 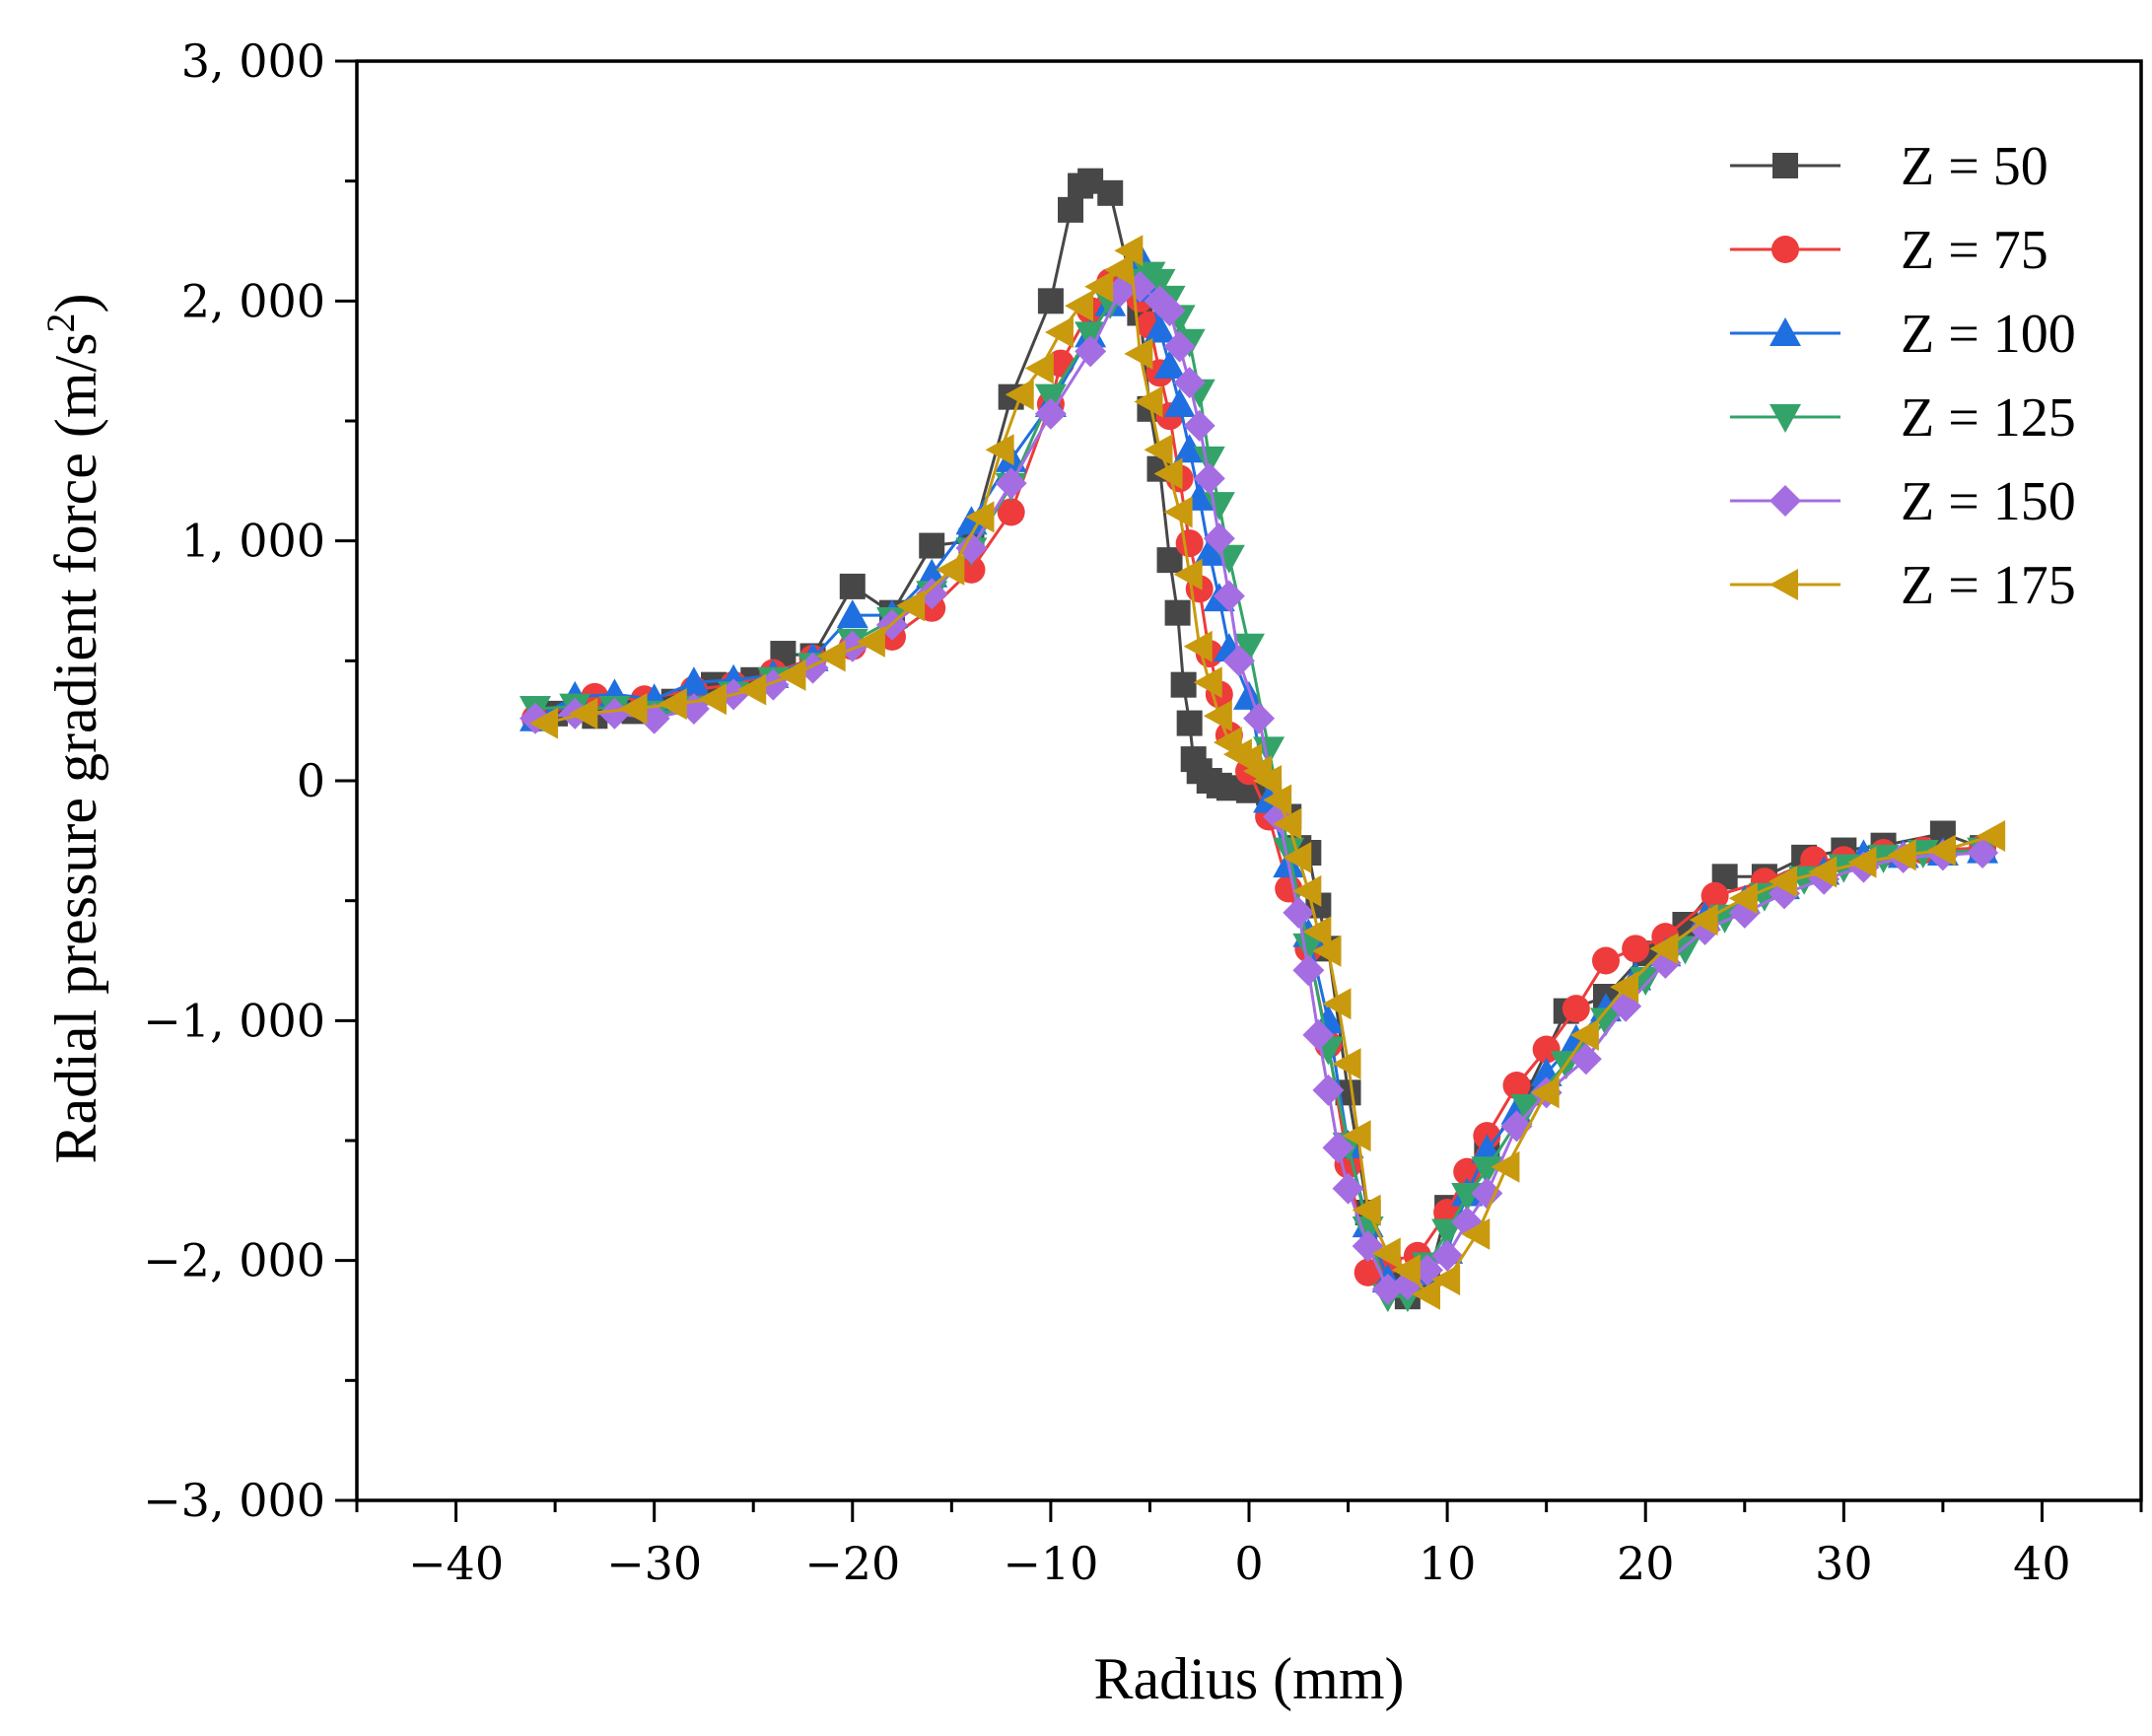 What do you see at coordinates (253, 61) in the screenshot?
I see `y-tick-label: 3, 000` at bounding box center [253, 61].